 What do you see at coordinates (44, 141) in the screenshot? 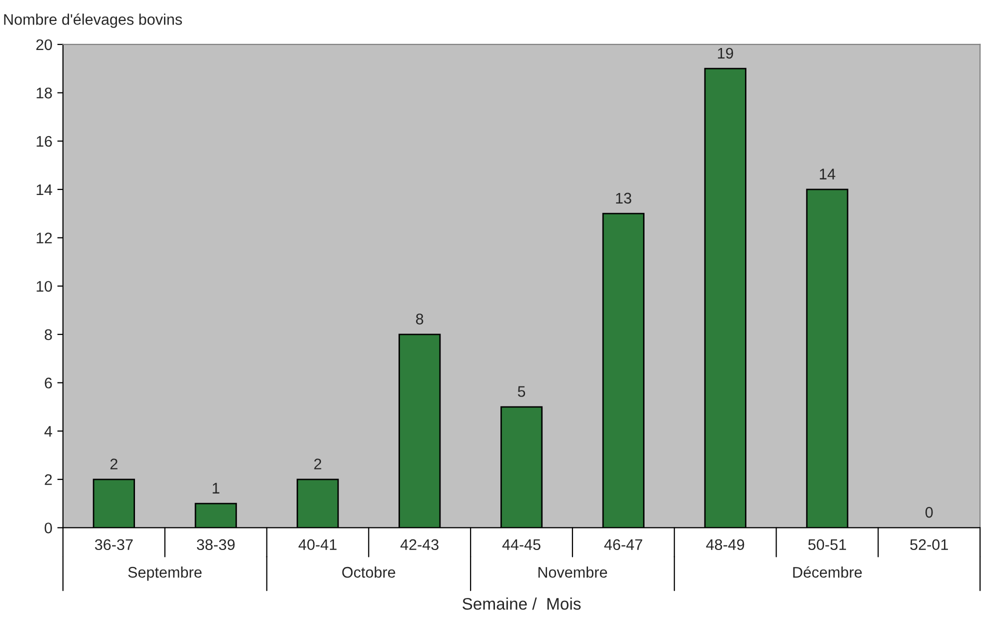
I see `y-tick-label: 16` at bounding box center [44, 141].